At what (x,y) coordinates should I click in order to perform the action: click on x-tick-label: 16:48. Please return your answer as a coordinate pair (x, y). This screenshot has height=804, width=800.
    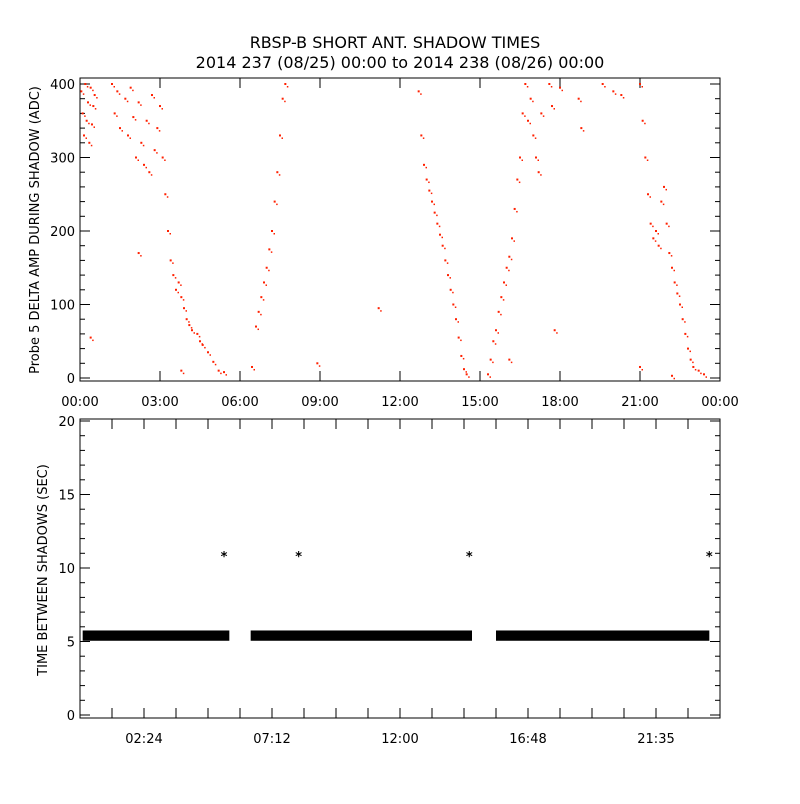
    Looking at the image, I should click on (527, 739).